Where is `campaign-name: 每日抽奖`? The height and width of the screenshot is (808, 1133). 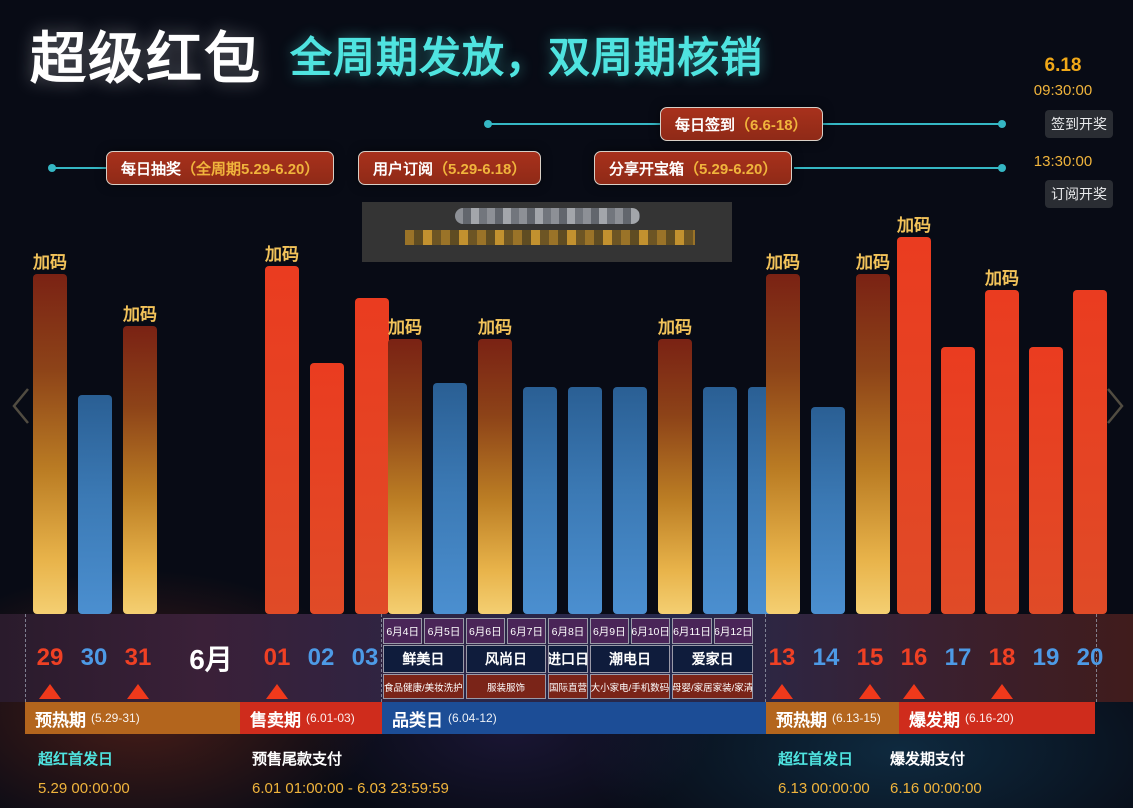 campaign-name: 每日抽奖 is located at coordinates (151, 169).